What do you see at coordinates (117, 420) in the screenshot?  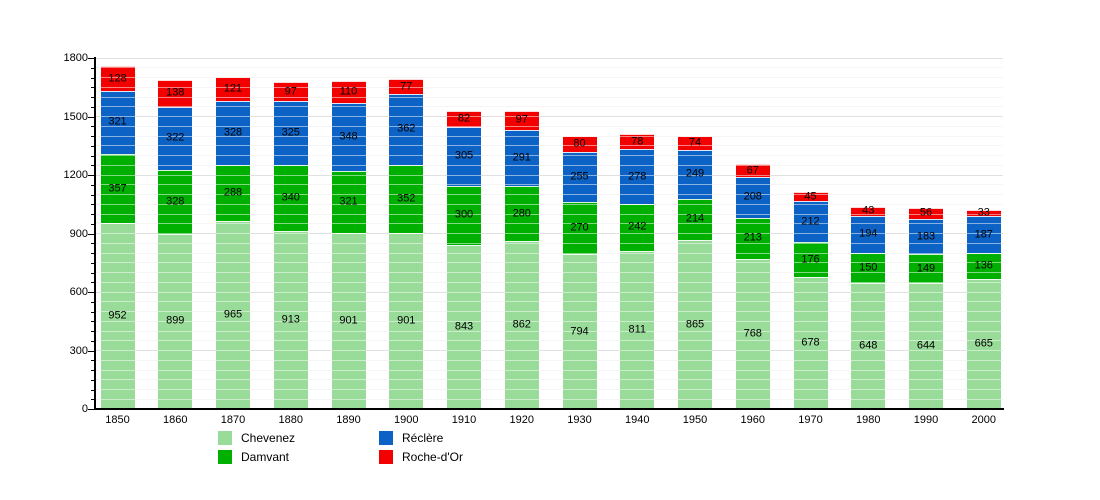 I see `x-tick-label: 1850` at bounding box center [117, 420].